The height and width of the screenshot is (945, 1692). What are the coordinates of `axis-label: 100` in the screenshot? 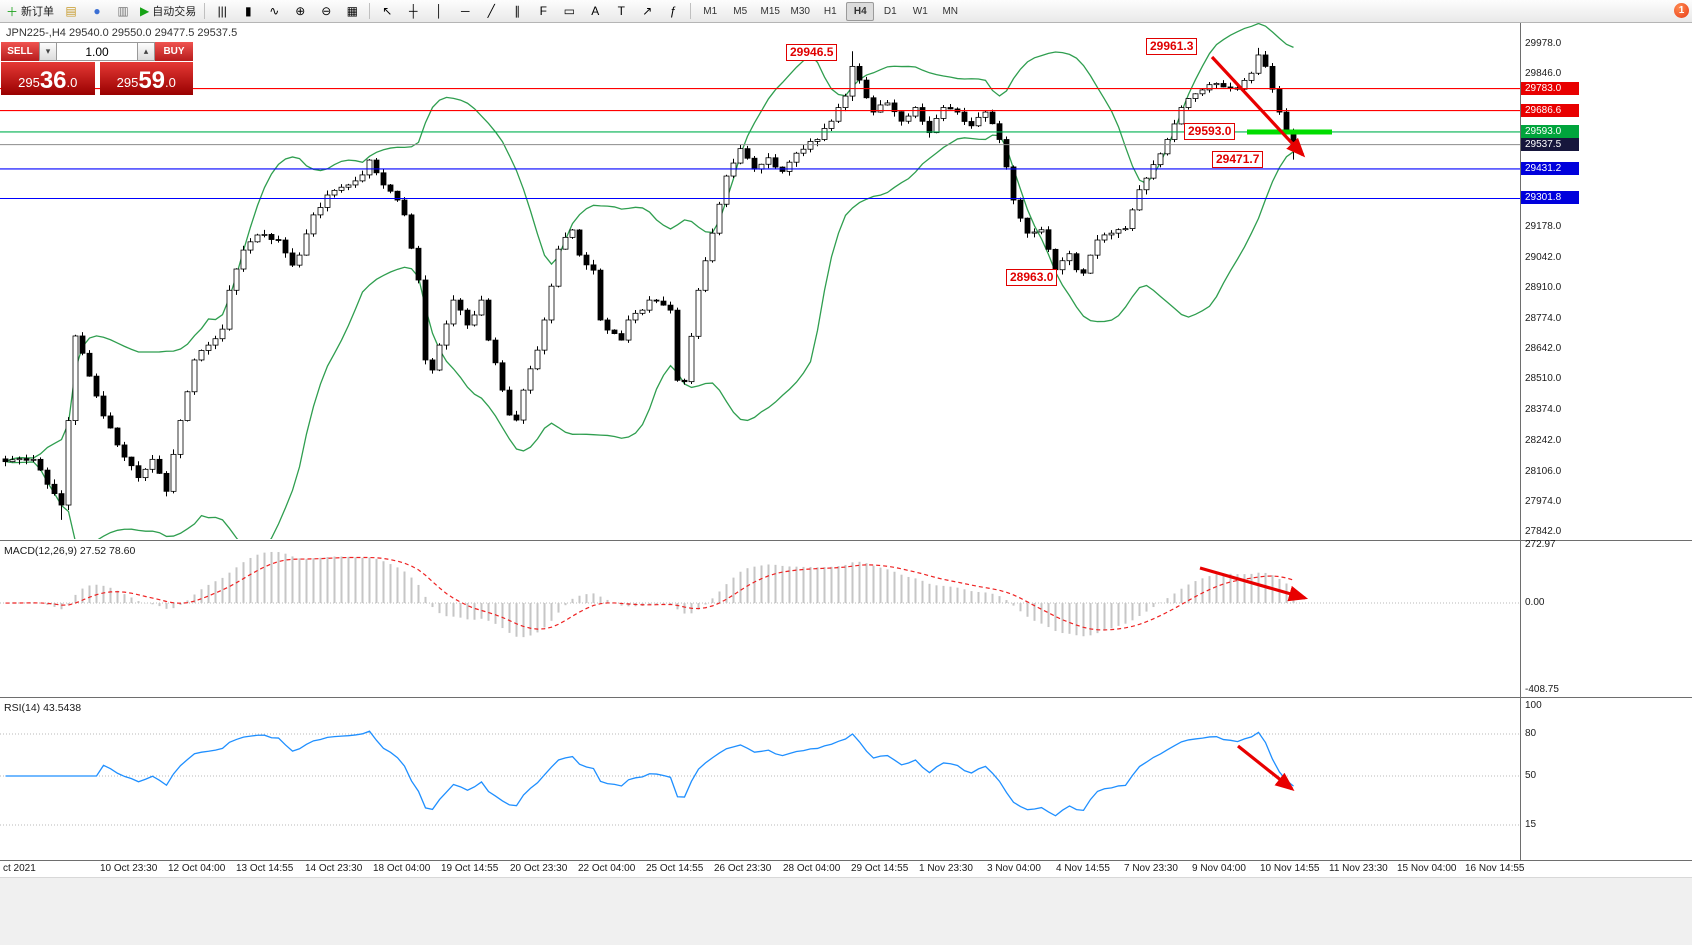 It's located at (1533, 705).